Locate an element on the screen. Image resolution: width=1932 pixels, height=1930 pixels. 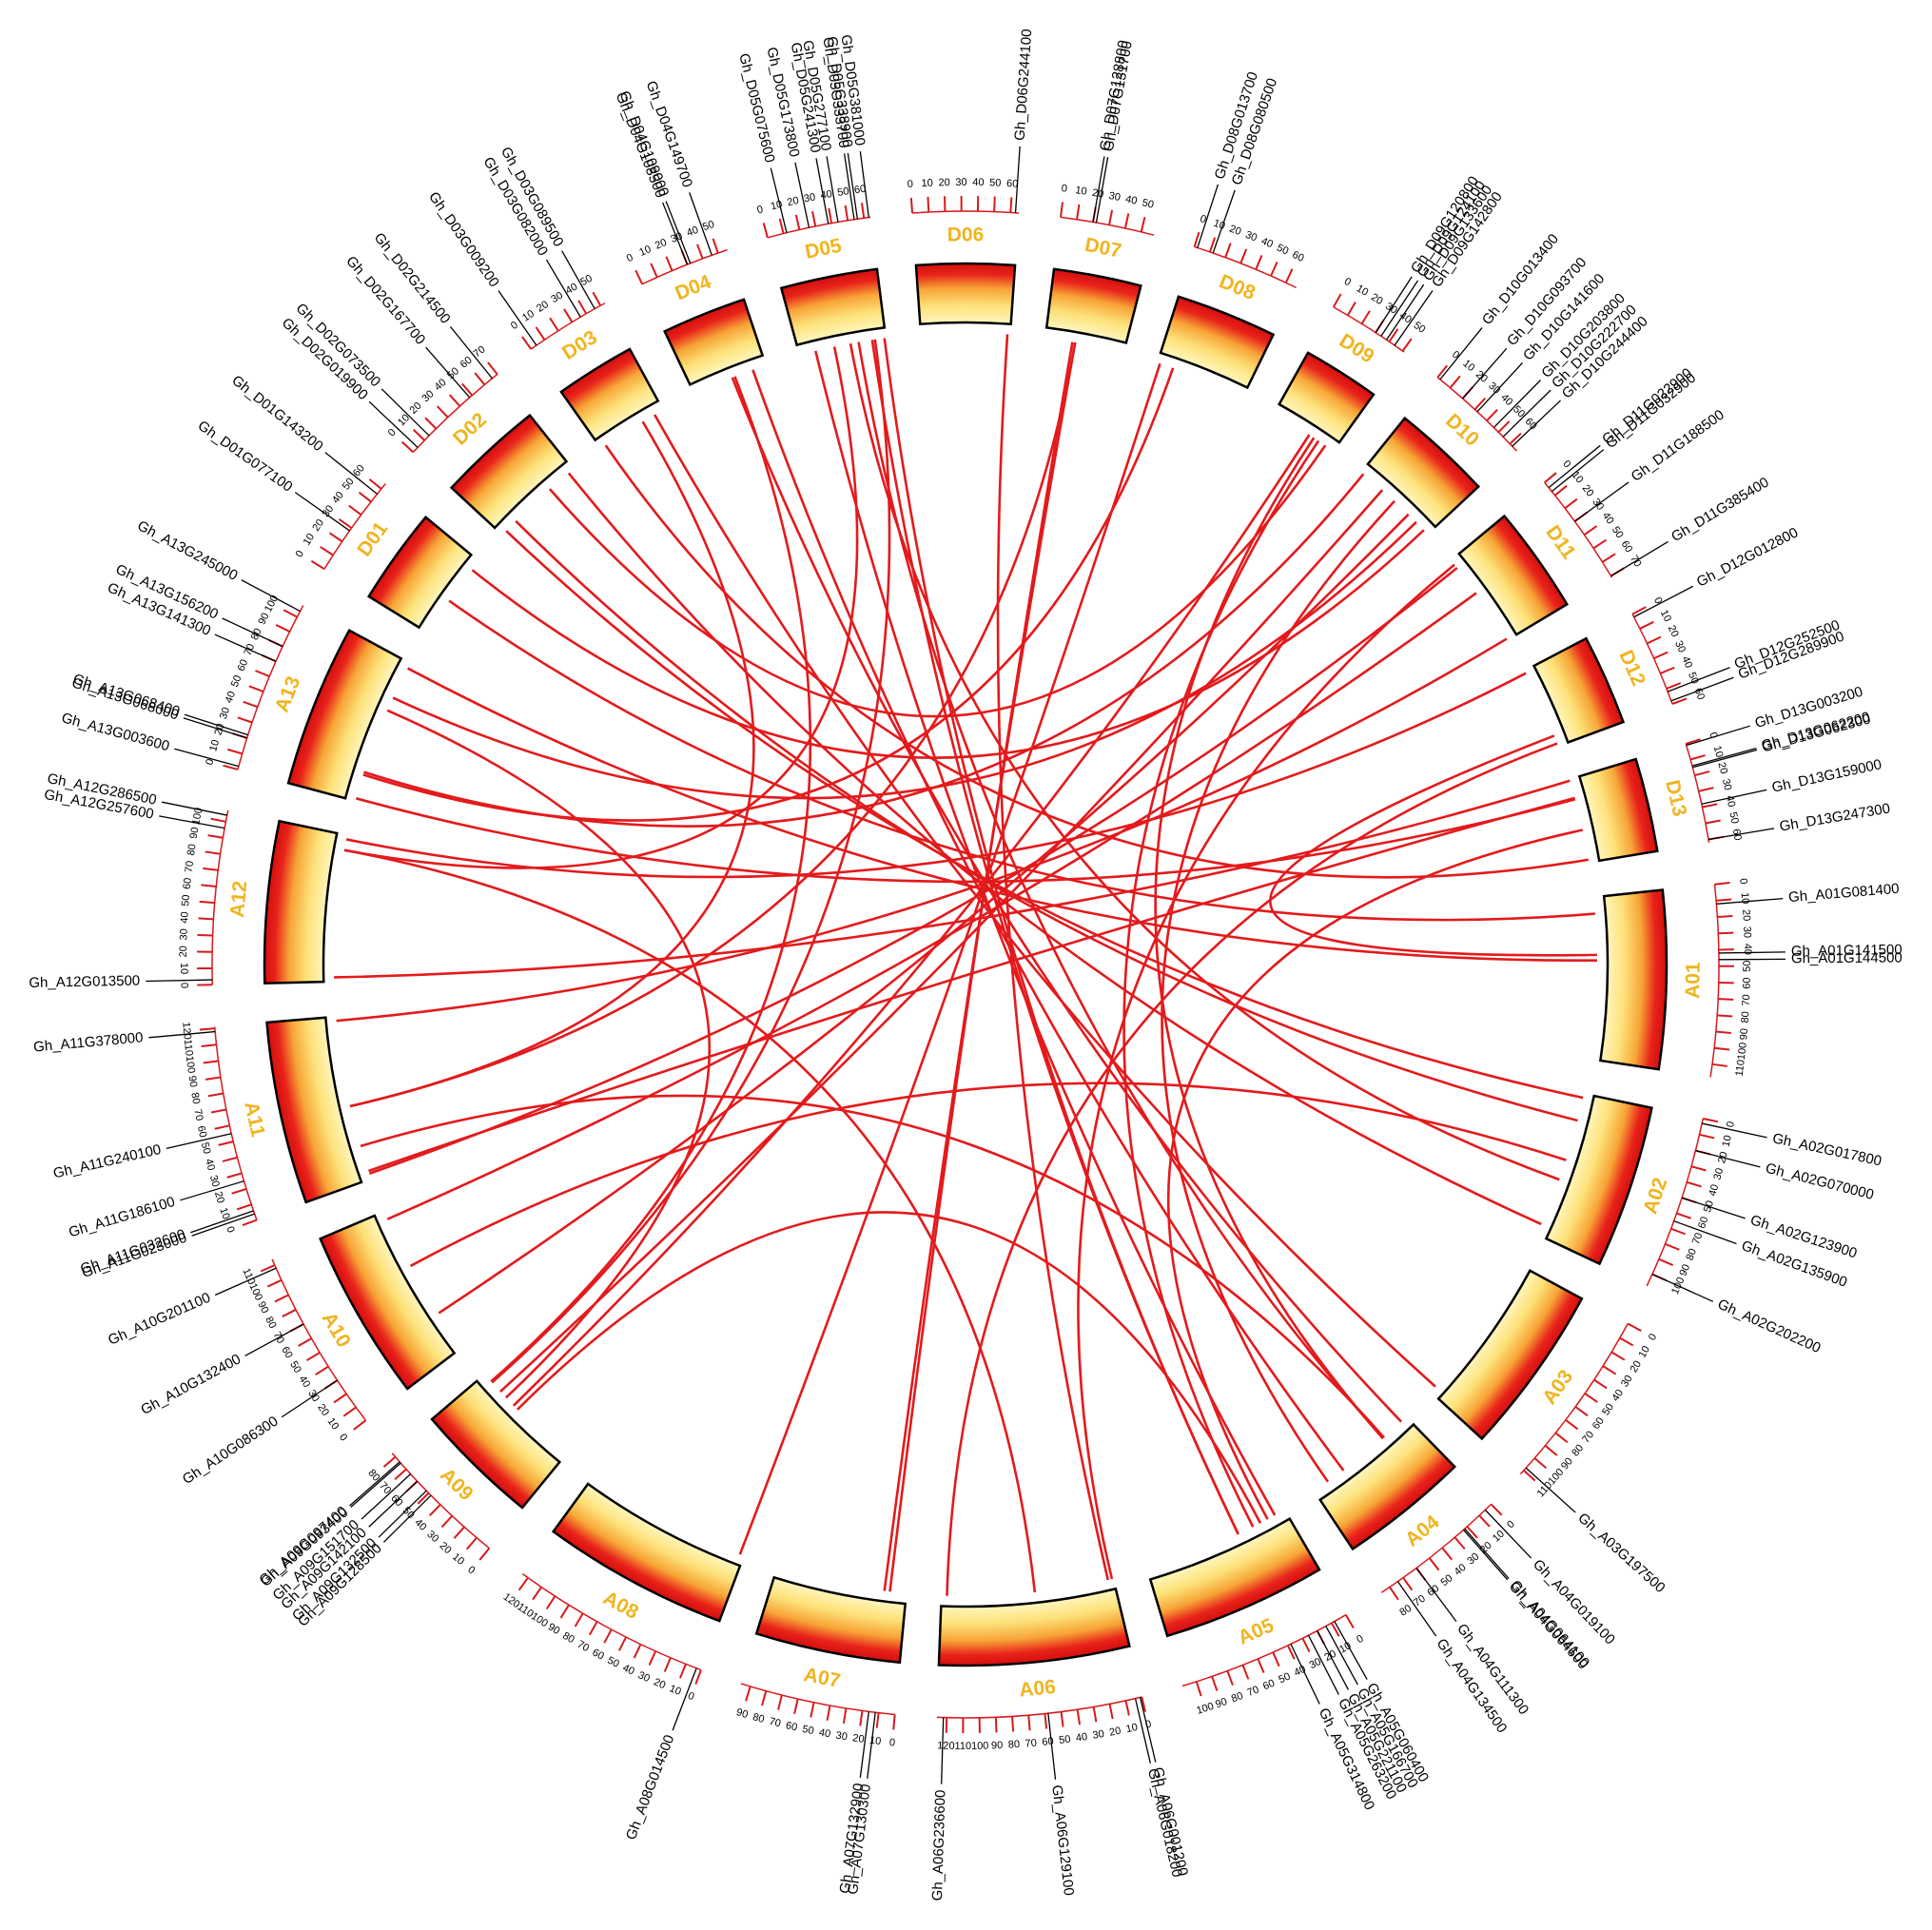
gene-label: Gh_A04G064600 is located at coordinates (1549, 1625).